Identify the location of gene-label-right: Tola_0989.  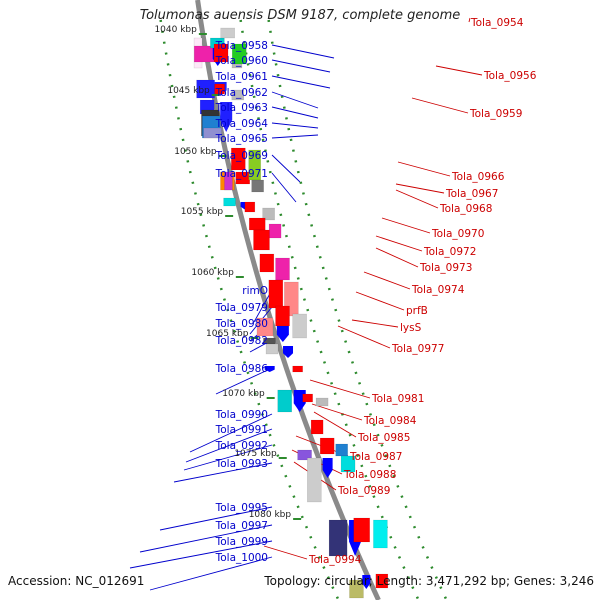
(363, 491).